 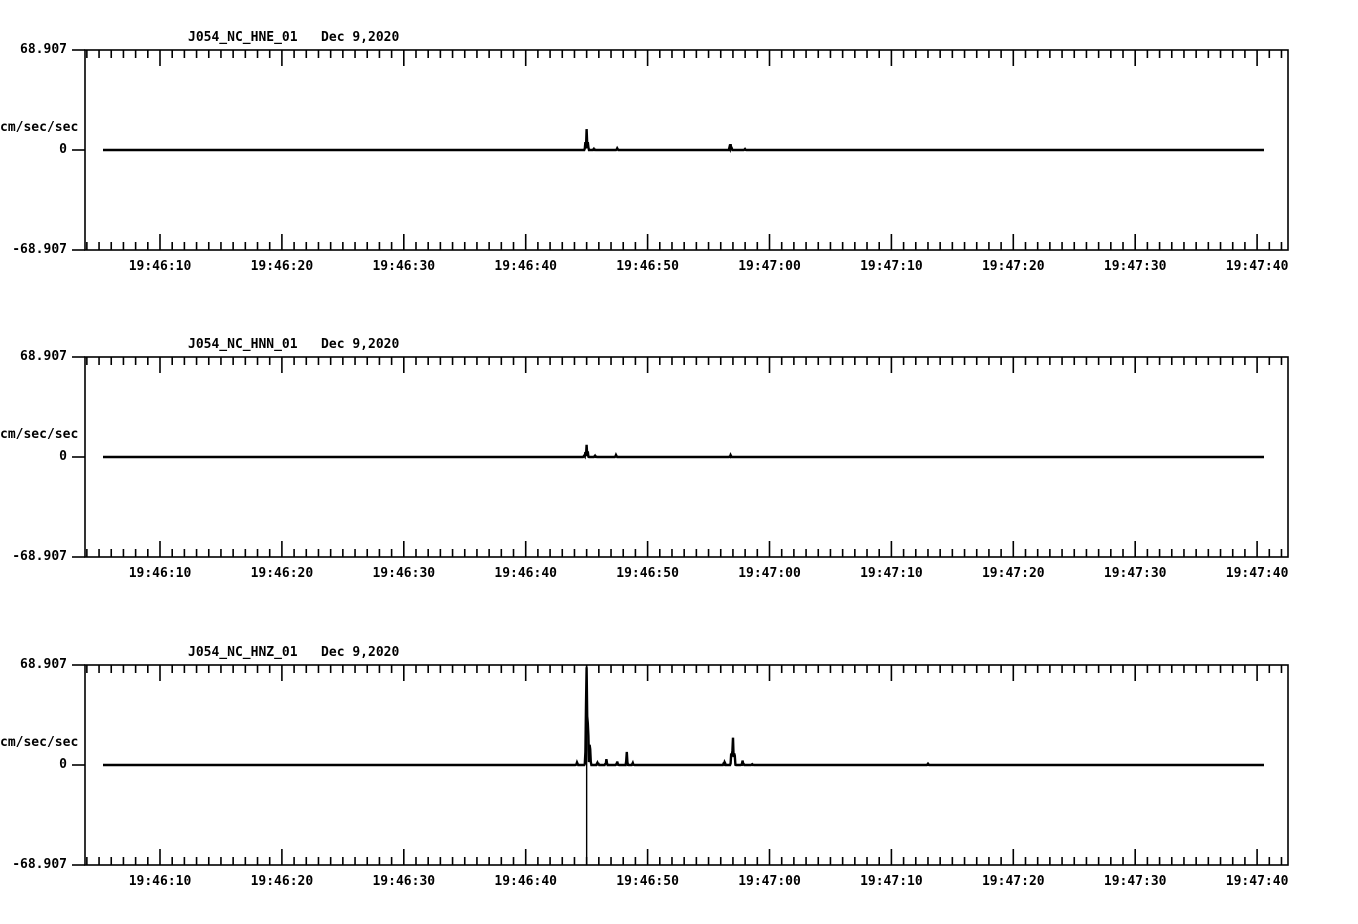 What do you see at coordinates (43, 49) in the screenshot?
I see `y-tick-max-hne: 68.907` at bounding box center [43, 49].